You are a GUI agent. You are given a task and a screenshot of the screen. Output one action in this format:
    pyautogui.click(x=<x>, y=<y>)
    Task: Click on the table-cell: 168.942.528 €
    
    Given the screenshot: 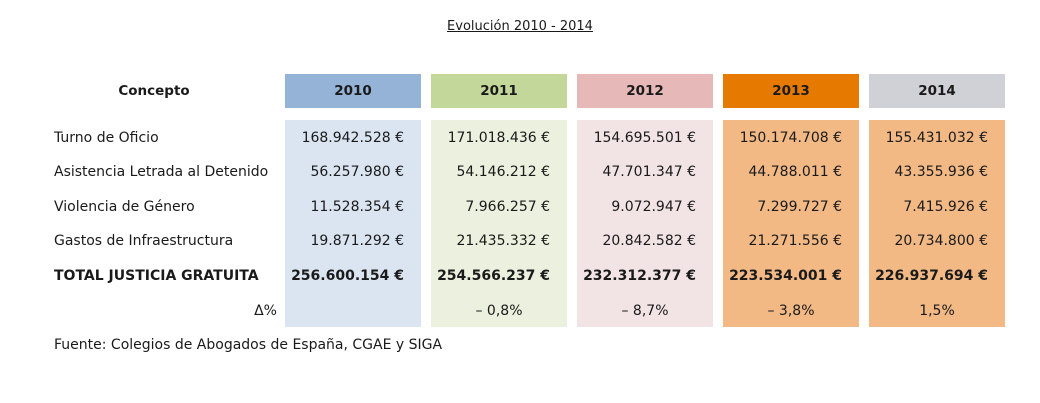 What is the action you would take?
    pyautogui.click(x=352, y=138)
    